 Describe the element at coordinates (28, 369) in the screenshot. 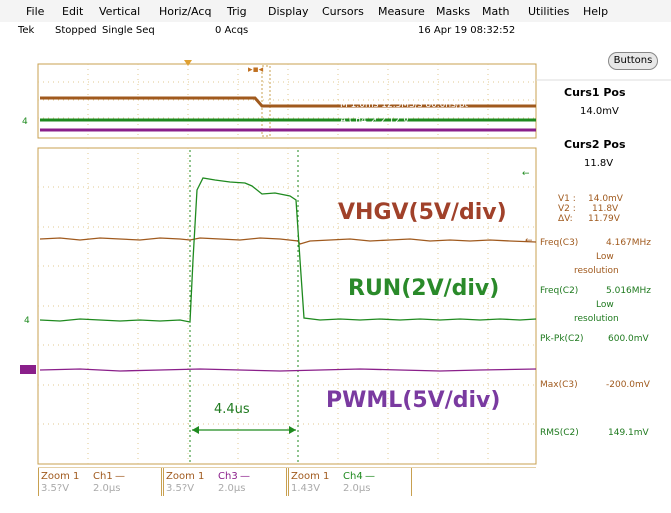

I see `pwml-ref-marker` at that location.